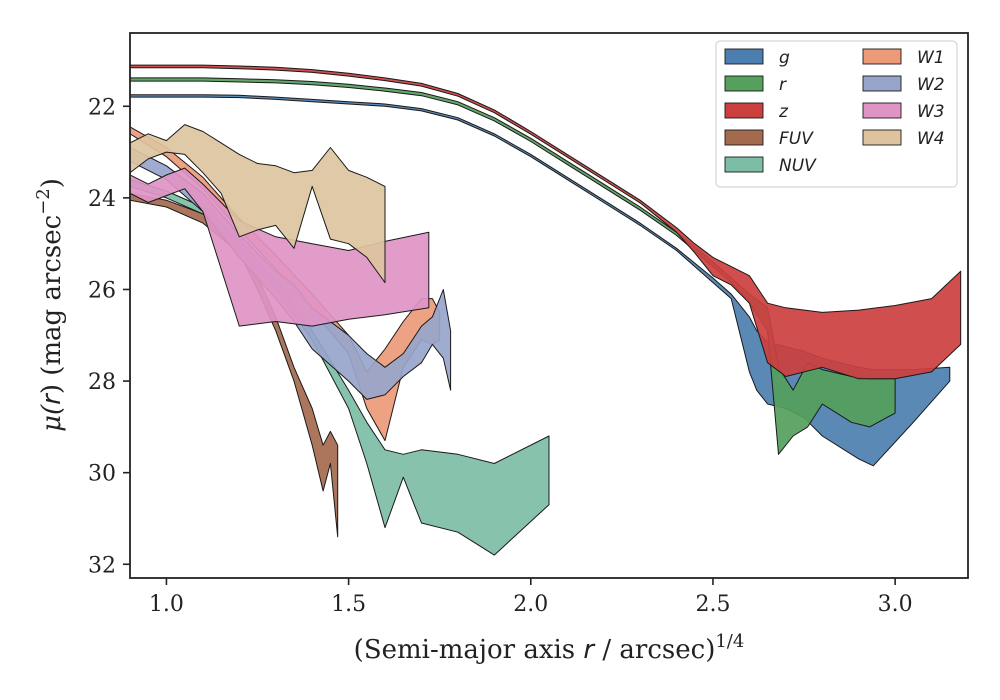 This screenshot has width=1000, height=700. What do you see at coordinates (882, 56) in the screenshot?
I see `legend-swatch-w1` at bounding box center [882, 56].